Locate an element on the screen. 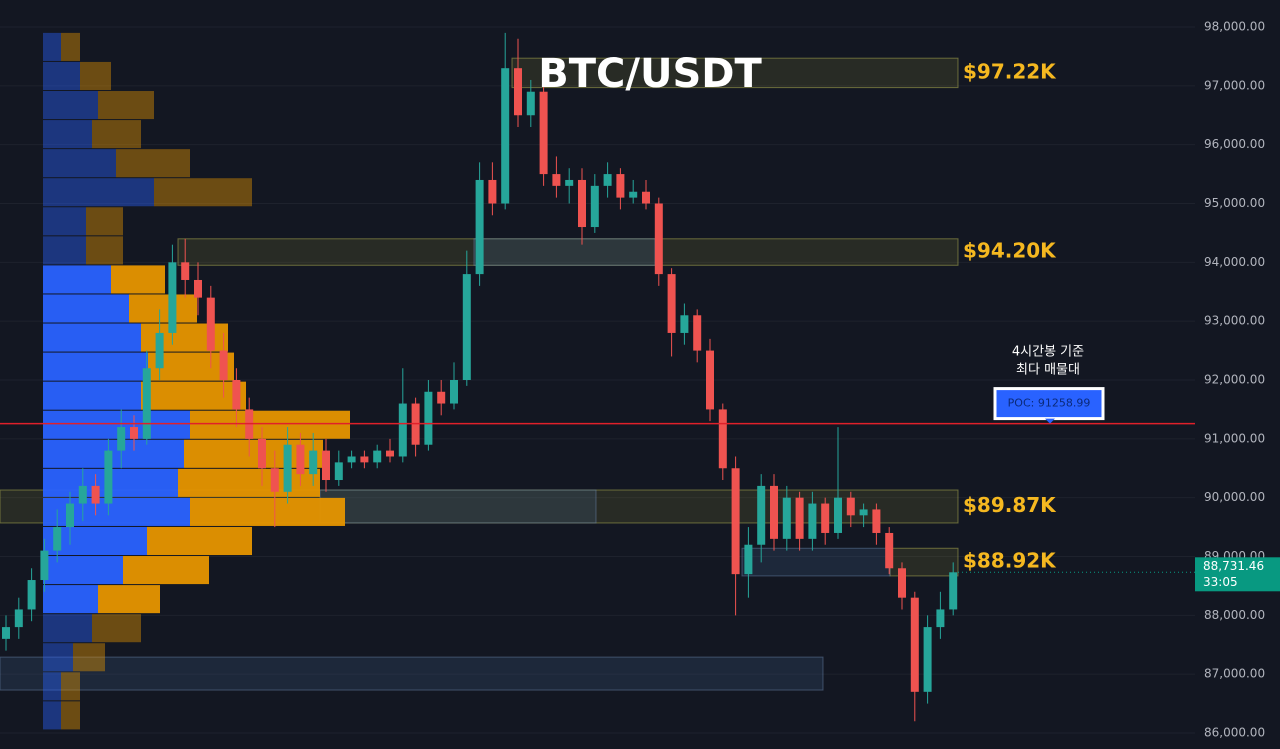 The height and width of the screenshot is (749, 1280). y-tick-label: 95,000.00 is located at coordinates (1234, 203).